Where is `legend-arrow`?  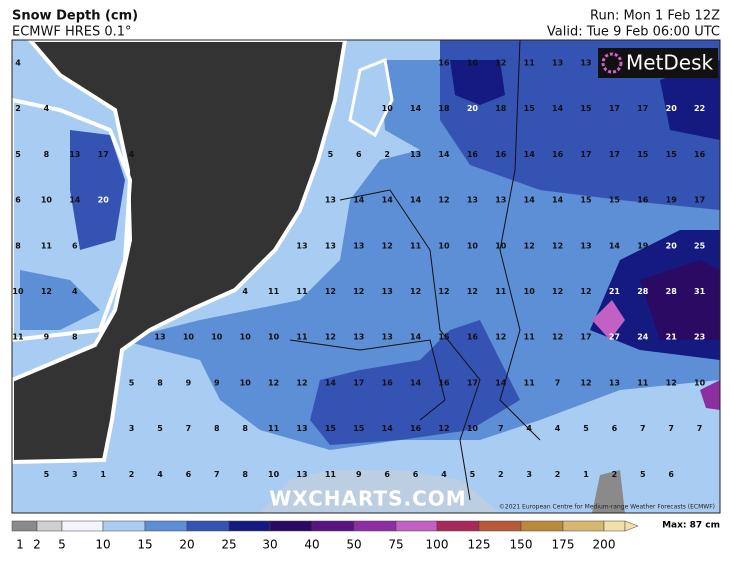 legend-arrow is located at coordinates (631, 526).